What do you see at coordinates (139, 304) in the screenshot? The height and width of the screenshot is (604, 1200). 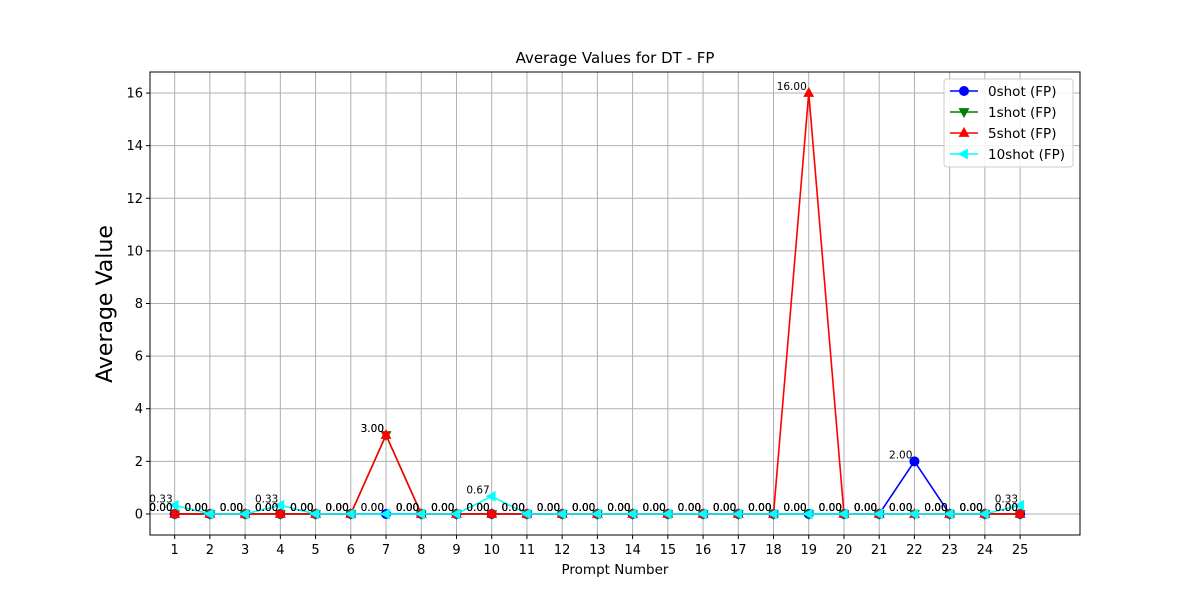 I see `y-tick-label: 8` at bounding box center [139, 304].